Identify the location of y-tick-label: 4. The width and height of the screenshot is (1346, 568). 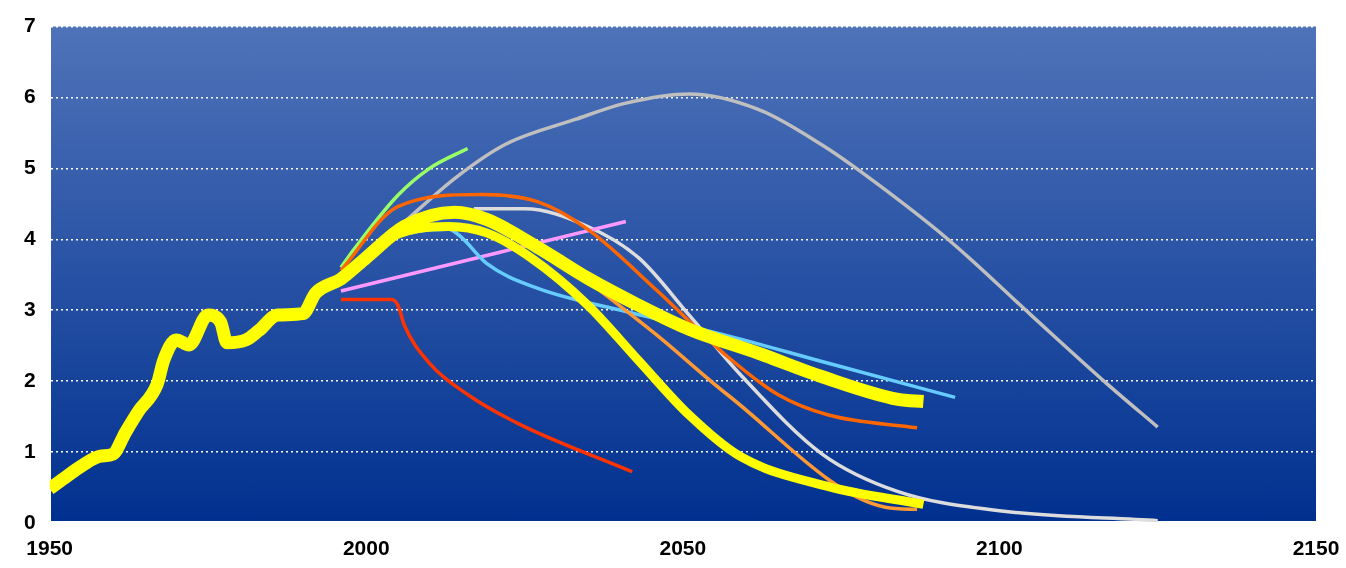
(29, 238).